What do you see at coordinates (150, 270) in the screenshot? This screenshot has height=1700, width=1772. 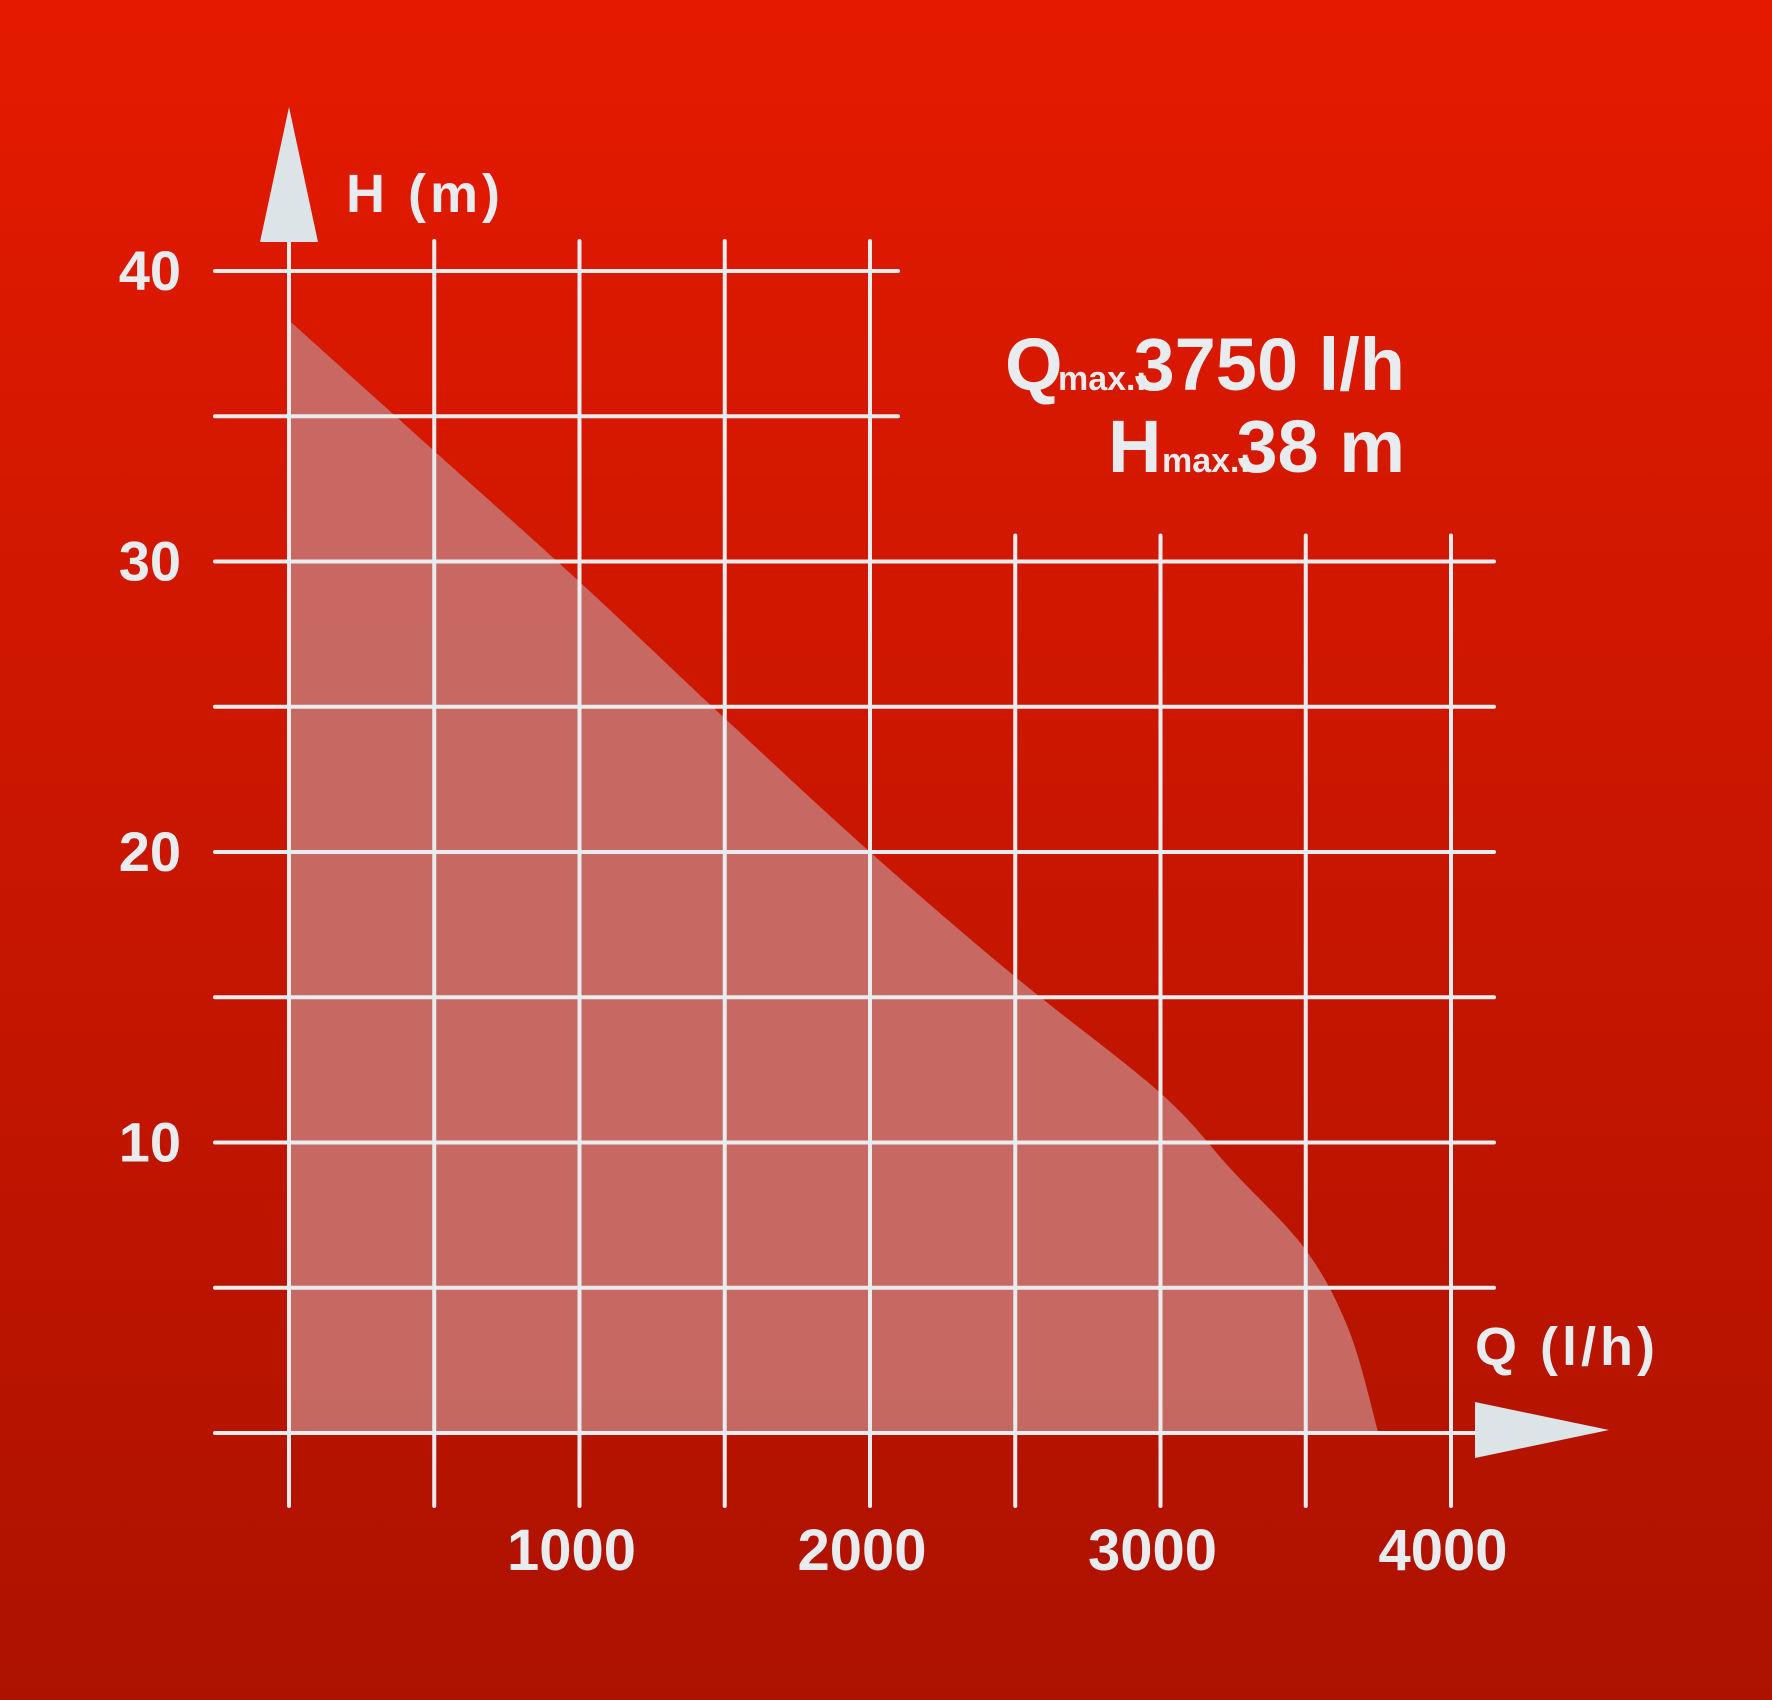 I see `y-tick-label: 40` at bounding box center [150, 270].